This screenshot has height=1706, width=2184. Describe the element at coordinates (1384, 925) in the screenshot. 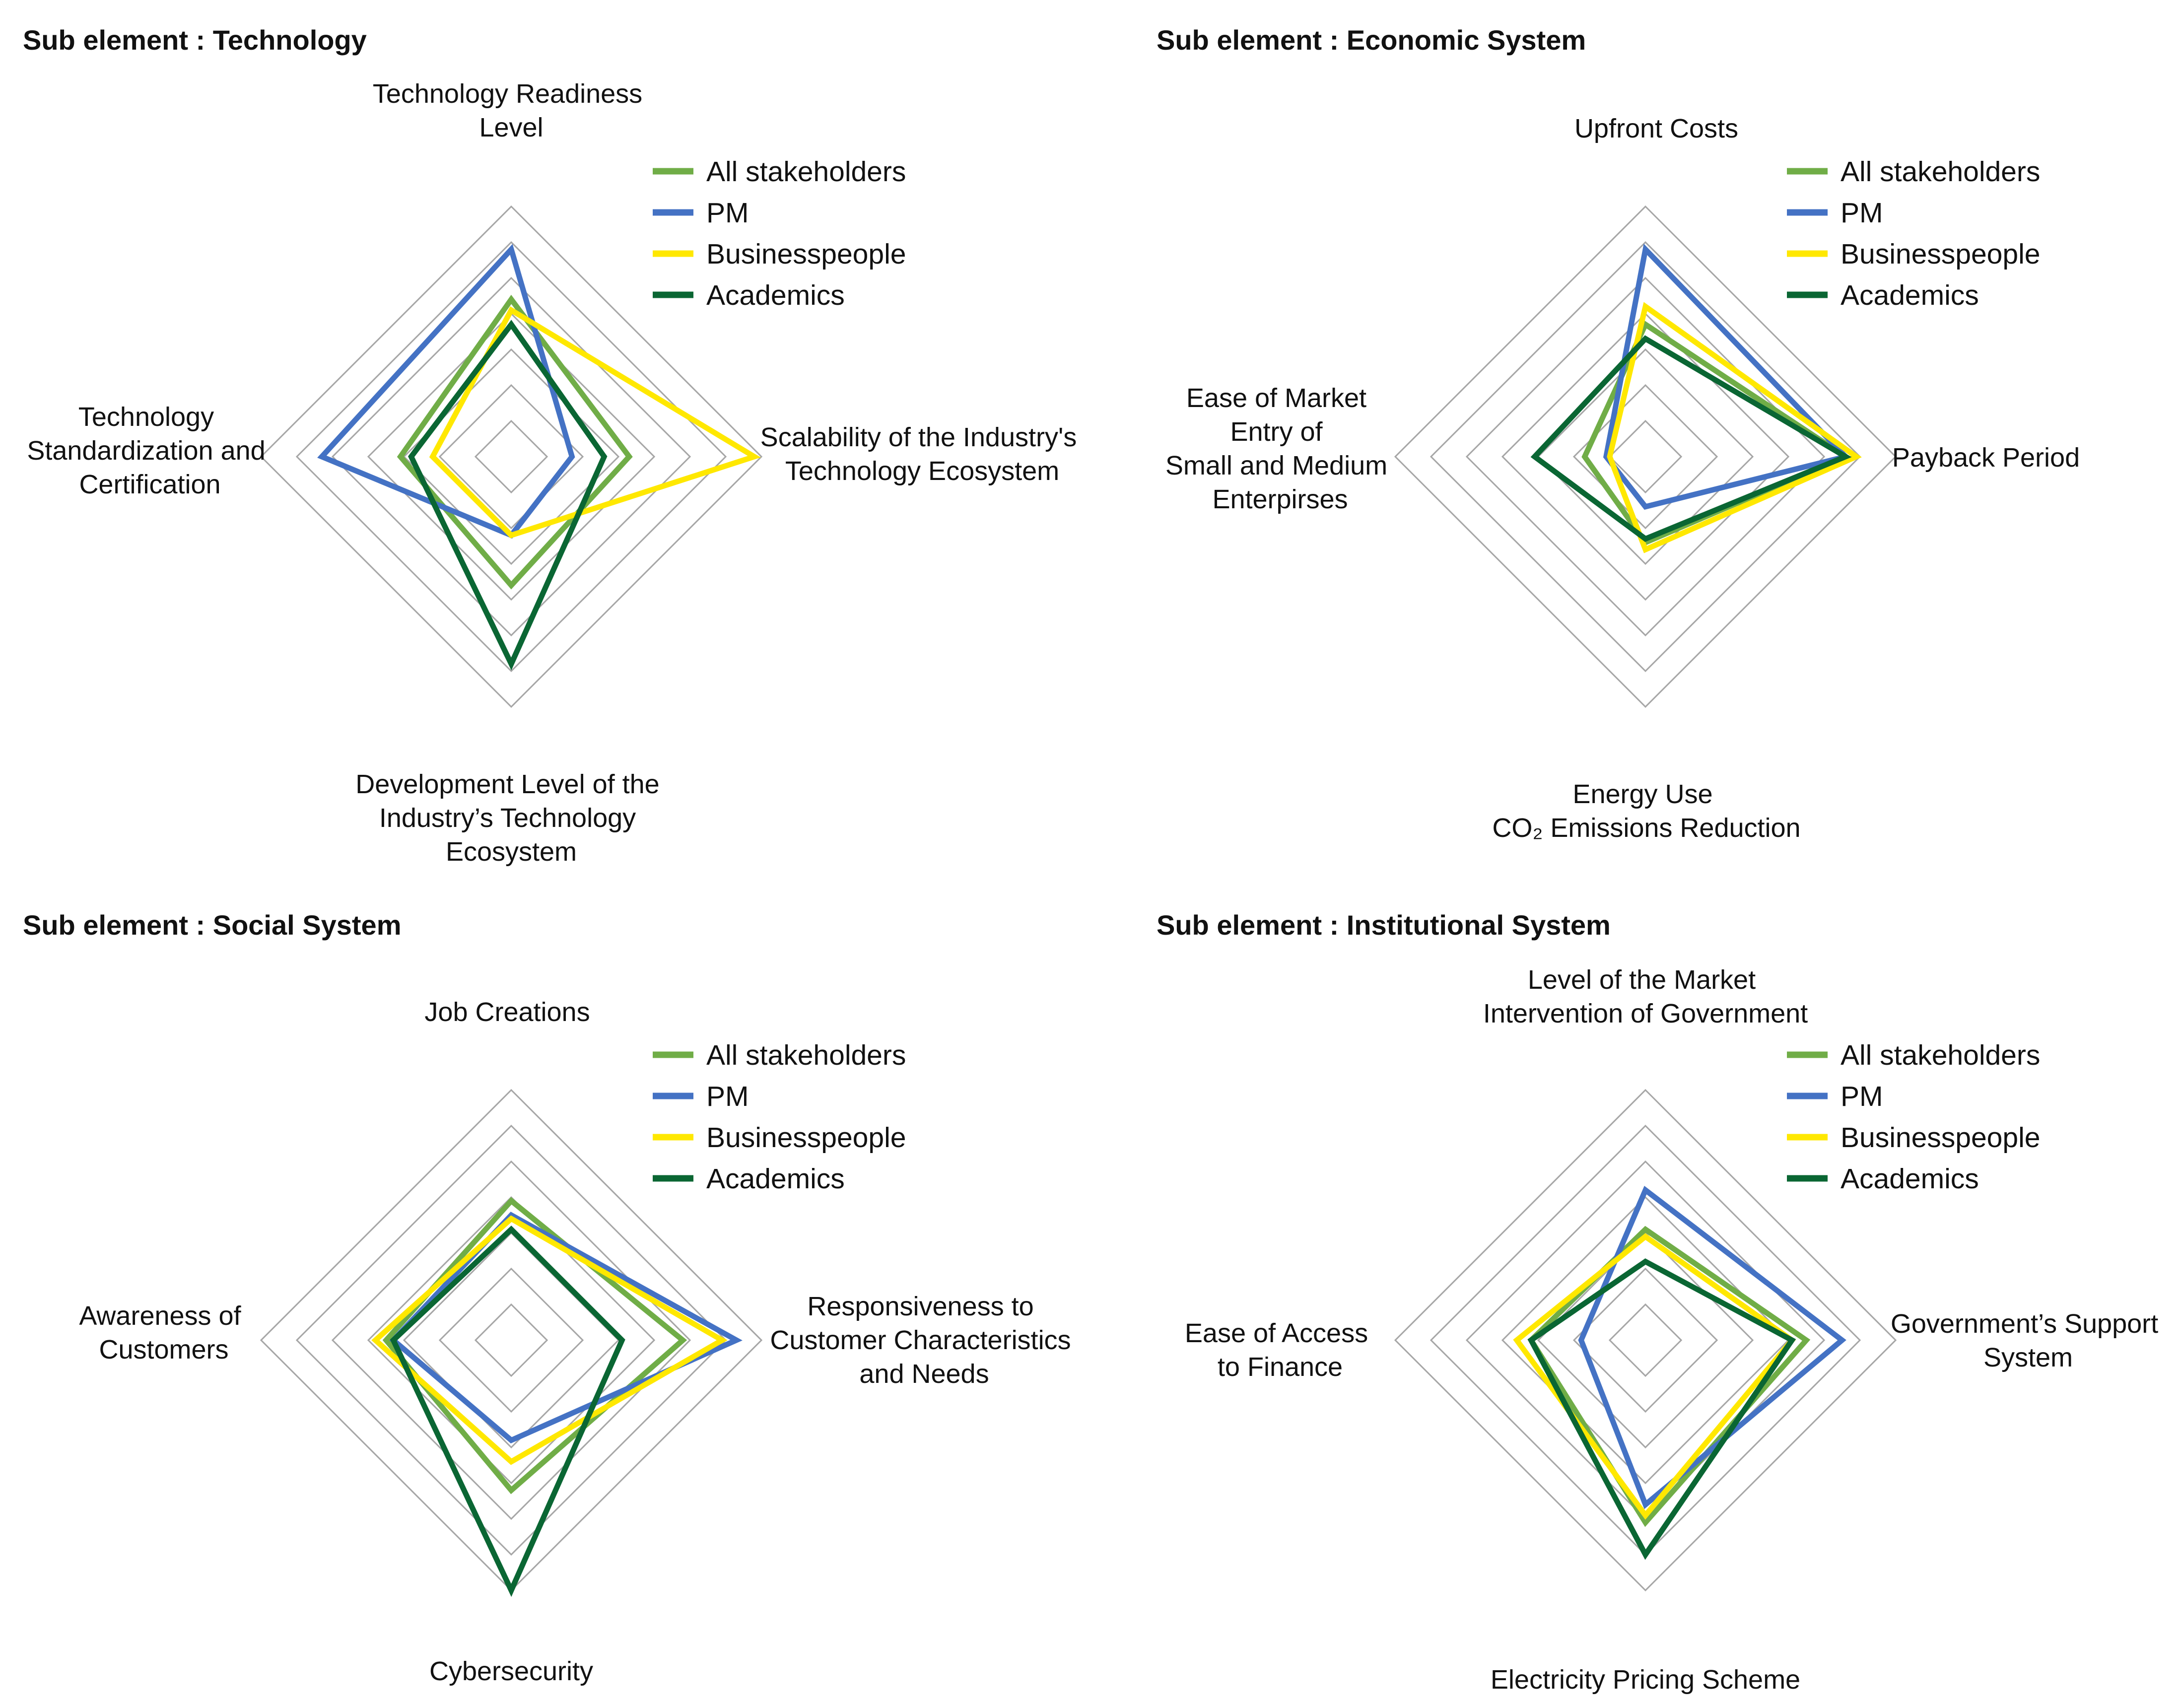

I see `panel-title: Sub element : Institutional System` at that location.